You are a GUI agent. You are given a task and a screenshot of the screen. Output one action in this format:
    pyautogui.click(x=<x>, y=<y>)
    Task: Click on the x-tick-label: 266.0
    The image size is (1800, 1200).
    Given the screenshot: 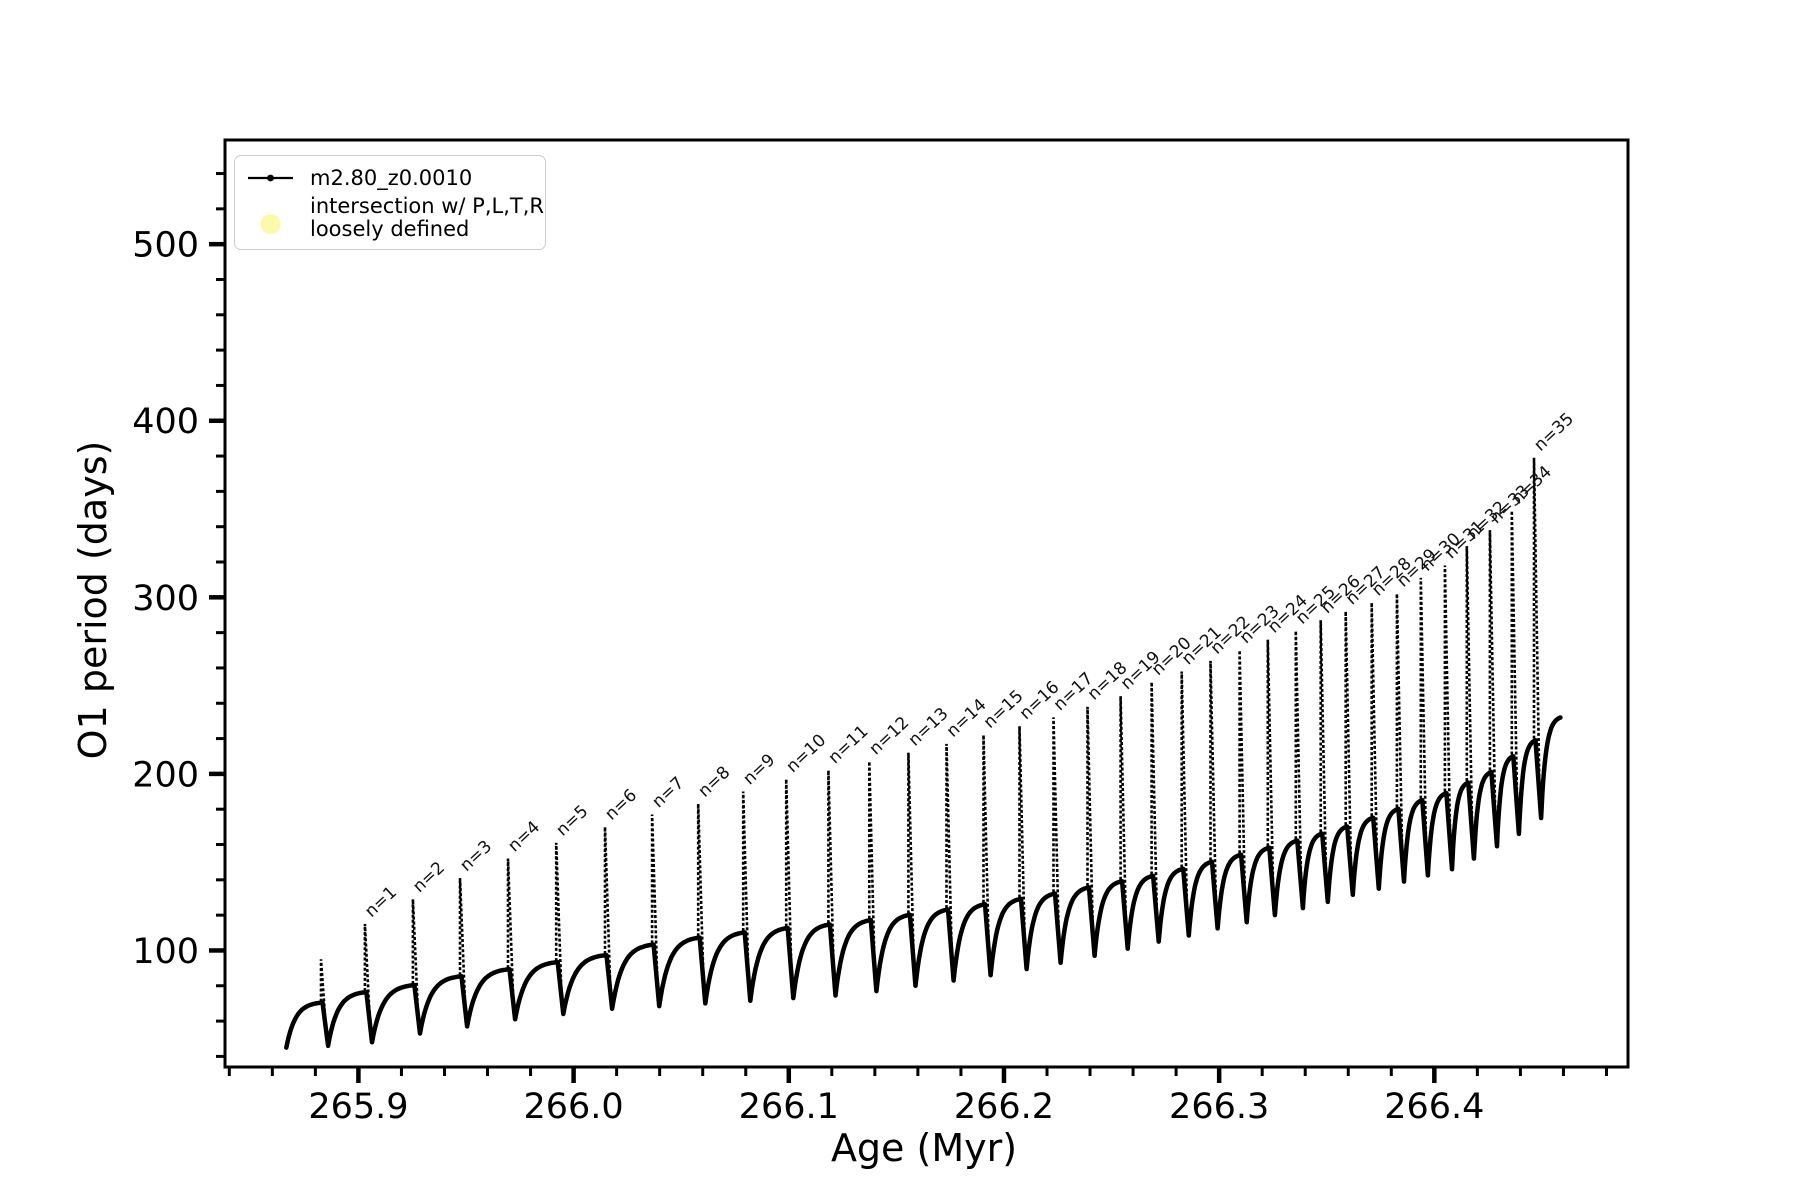 What is the action you would take?
    pyautogui.click(x=573, y=1107)
    